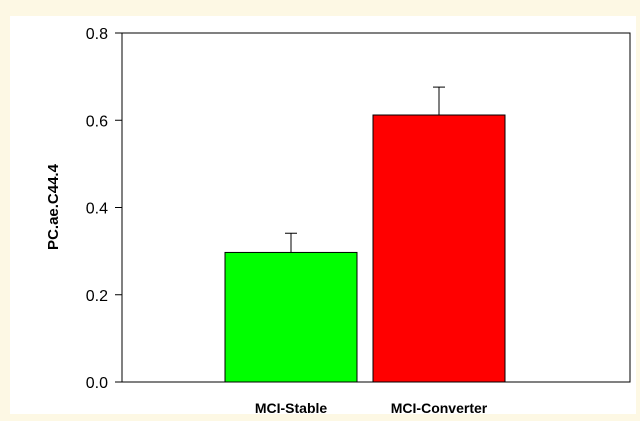  What do you see at coordinates (97, 383) in the screenshot?
I see `y-tick-label: 0.0` at bounding box center [97, 383].